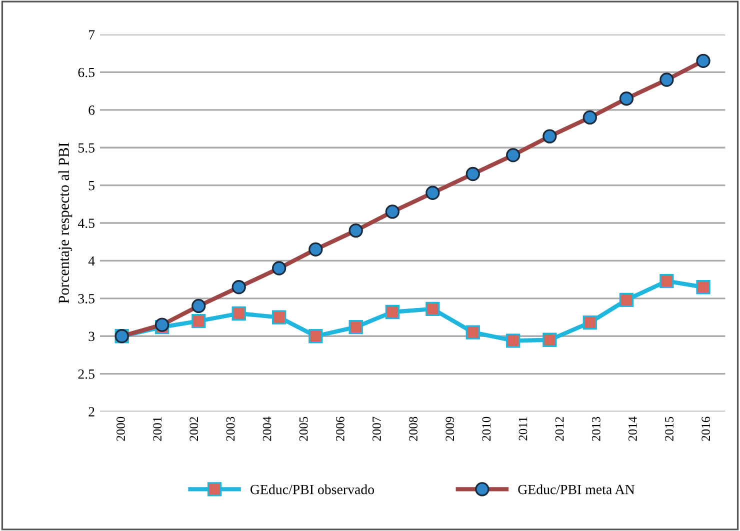  What do you see at coordinates (86, 223) in the screenshot?
I see `y-tick-label: 4.5` at bounding box center [86, 223].